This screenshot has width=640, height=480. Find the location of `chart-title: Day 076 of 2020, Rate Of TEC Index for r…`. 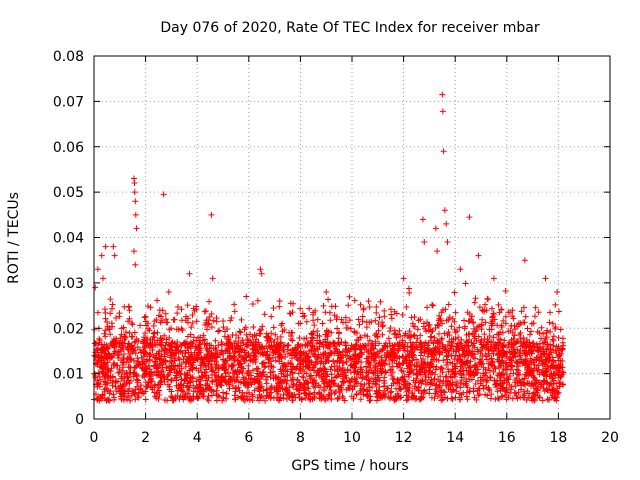

chart-title: Day 076 of 2020, Rate Of TEC Index for r… is located at coordinates (349, 28).